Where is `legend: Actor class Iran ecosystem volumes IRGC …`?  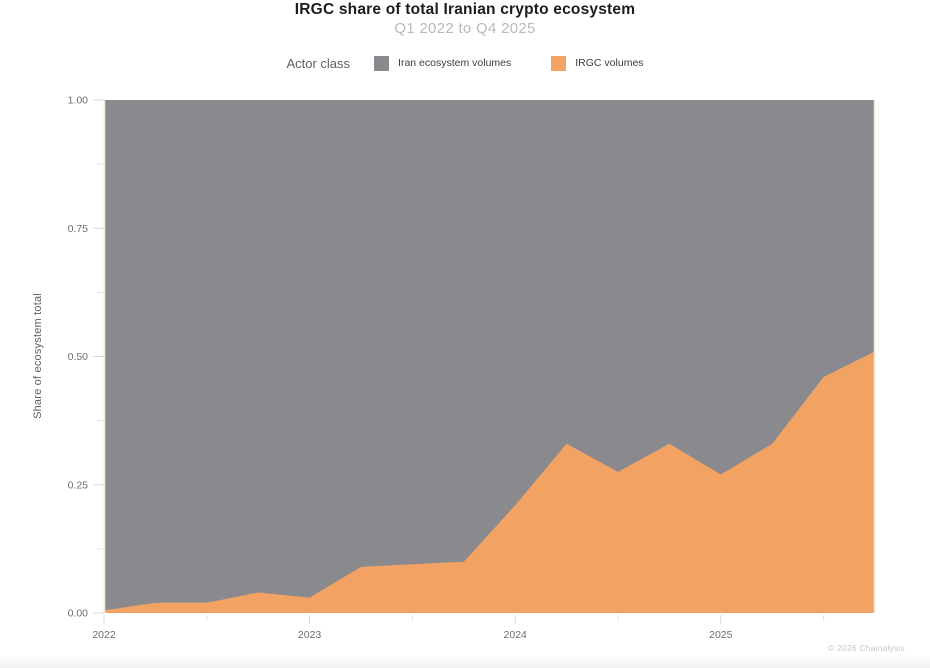 legend: Actor class Iran ecosystem volumes IRGC … is located at coordinates (465, 63).